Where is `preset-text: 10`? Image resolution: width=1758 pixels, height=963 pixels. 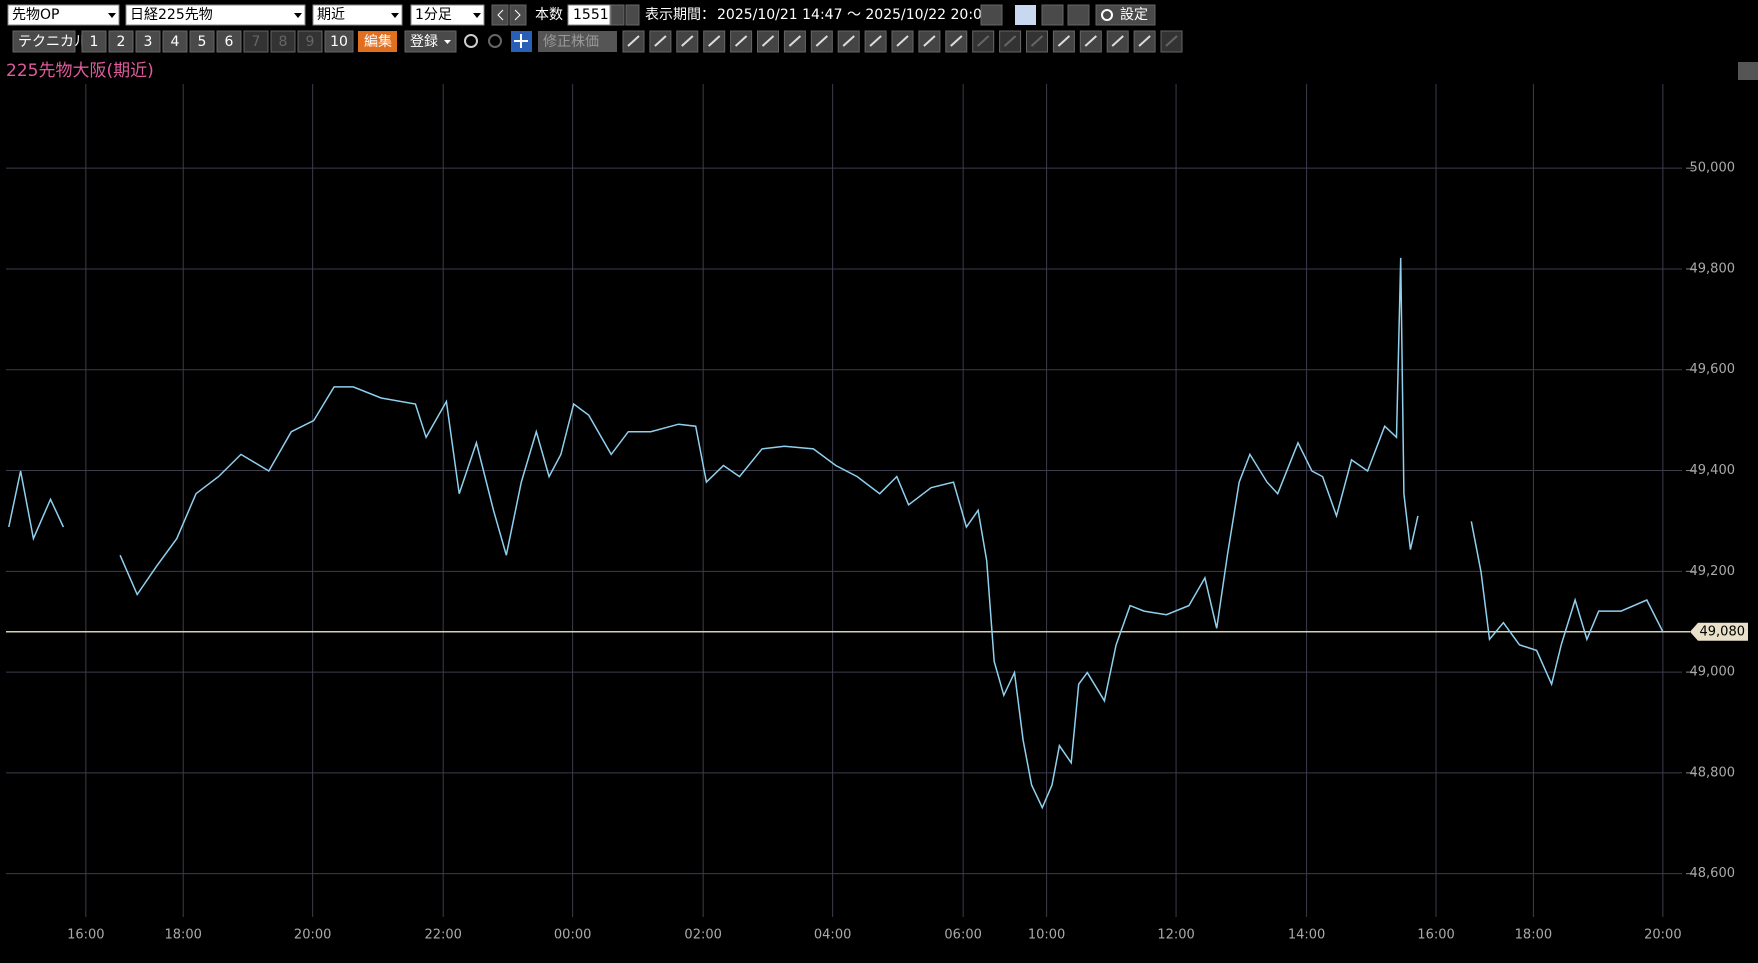
preset-text: 10 is located at coordinates (339, 42).